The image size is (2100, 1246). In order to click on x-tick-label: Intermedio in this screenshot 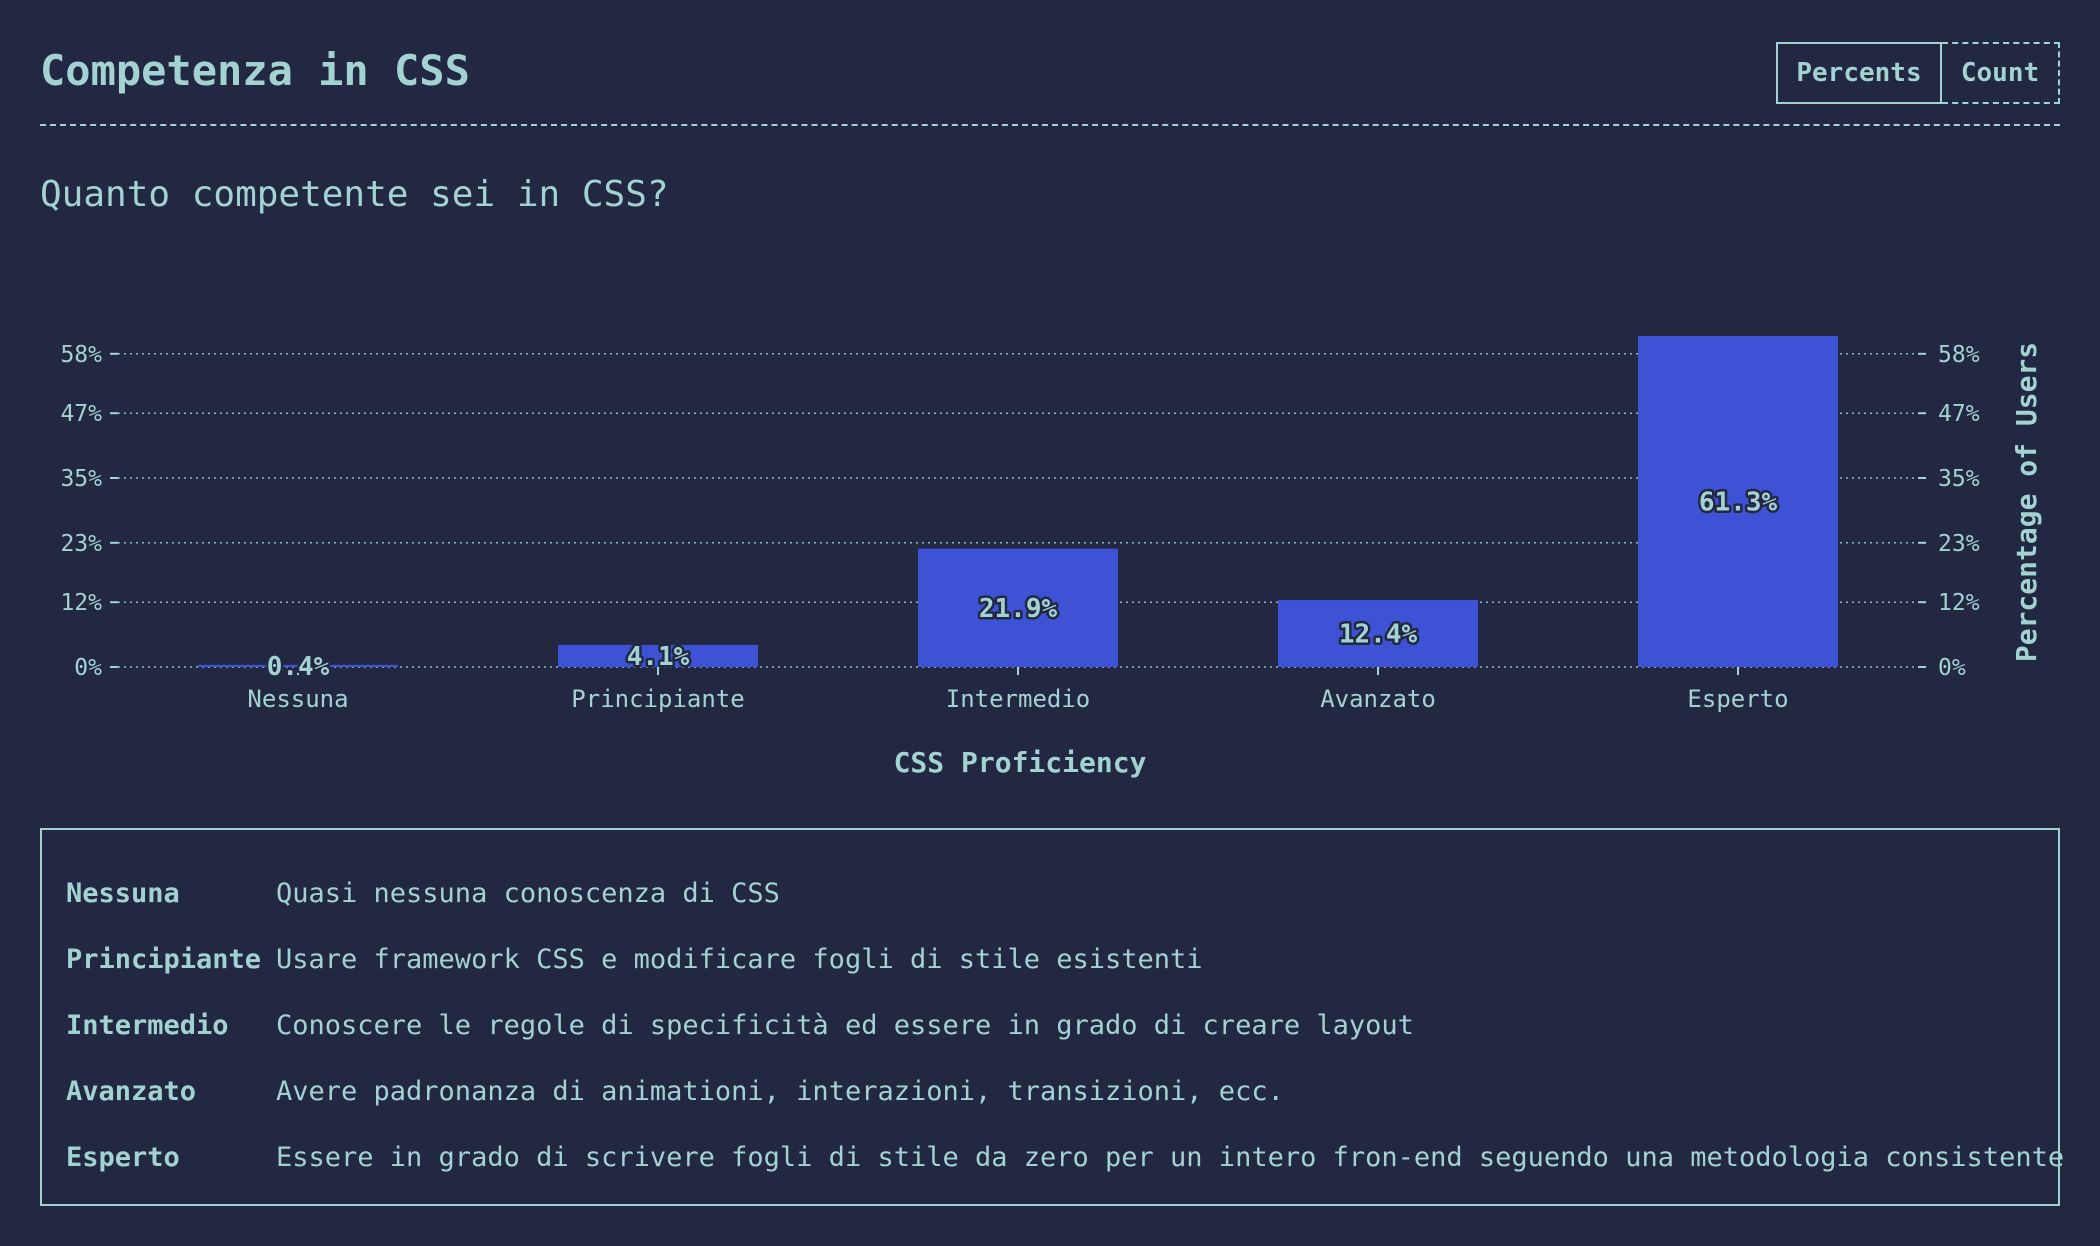, I will do `click(1018, 699)`.